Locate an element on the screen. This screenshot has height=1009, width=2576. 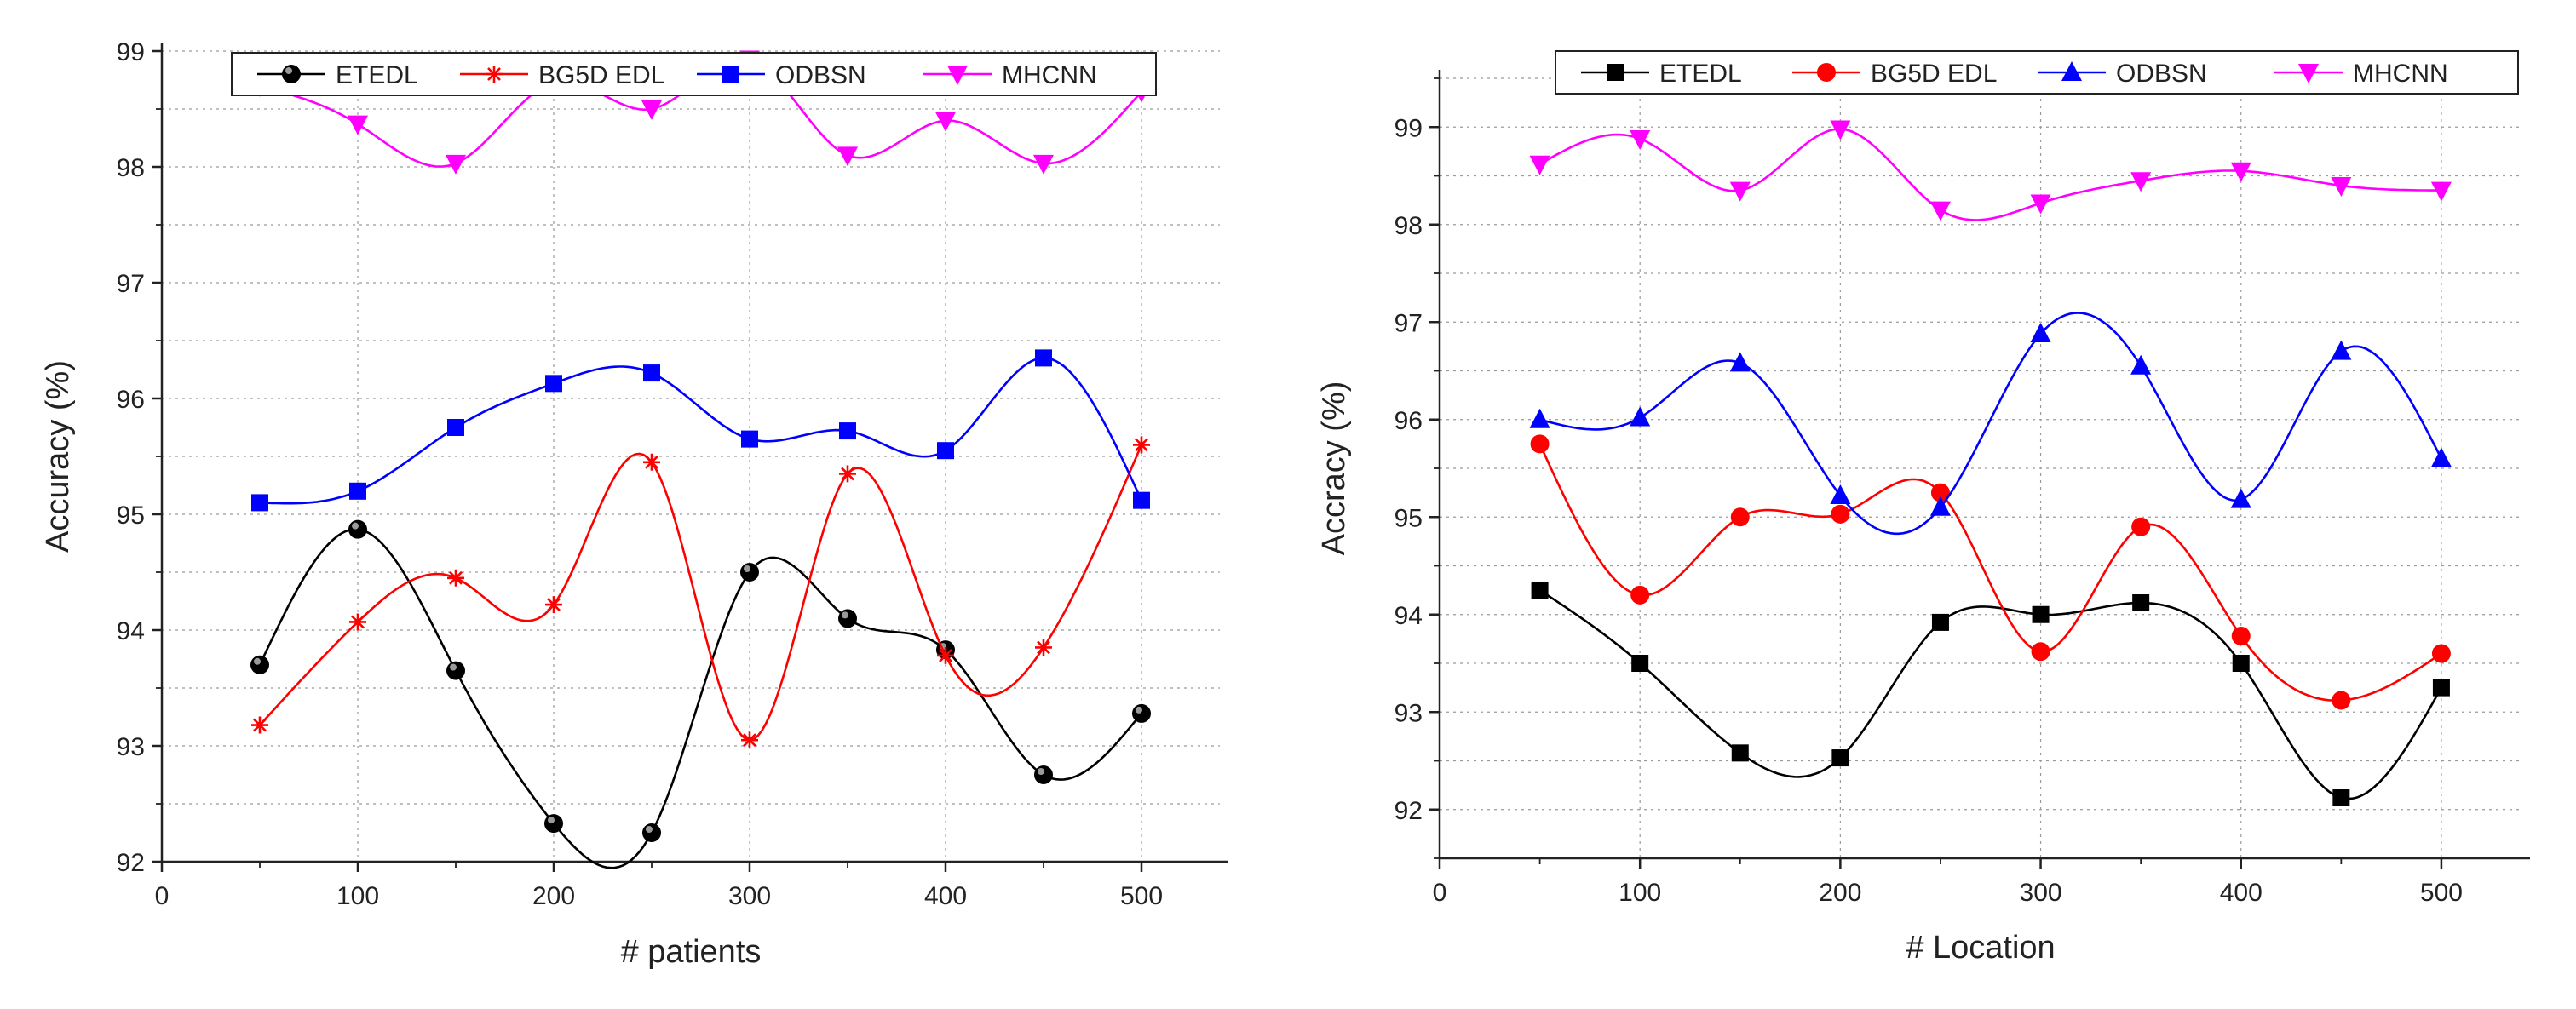
series-mhcnn is located at coordinates (1991, 171).